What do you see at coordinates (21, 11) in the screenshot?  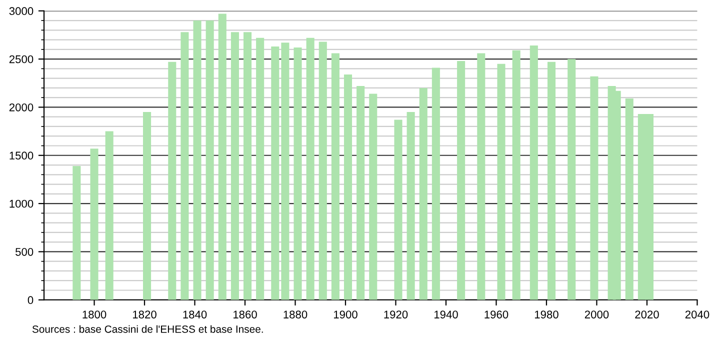 I see `y-tick-label: 3000` at bounding box center [21, 11].